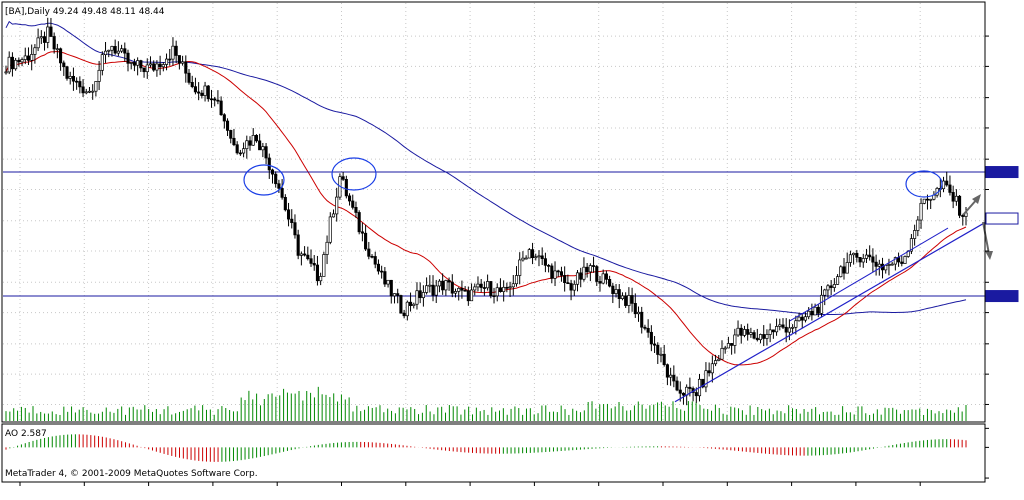 Image resolution: width=1024 pixels, height=500 pixels. Describe the element at coordinates (26, 434) in the screenshot. I see `oscillator-header: AO 2.587` at that location.